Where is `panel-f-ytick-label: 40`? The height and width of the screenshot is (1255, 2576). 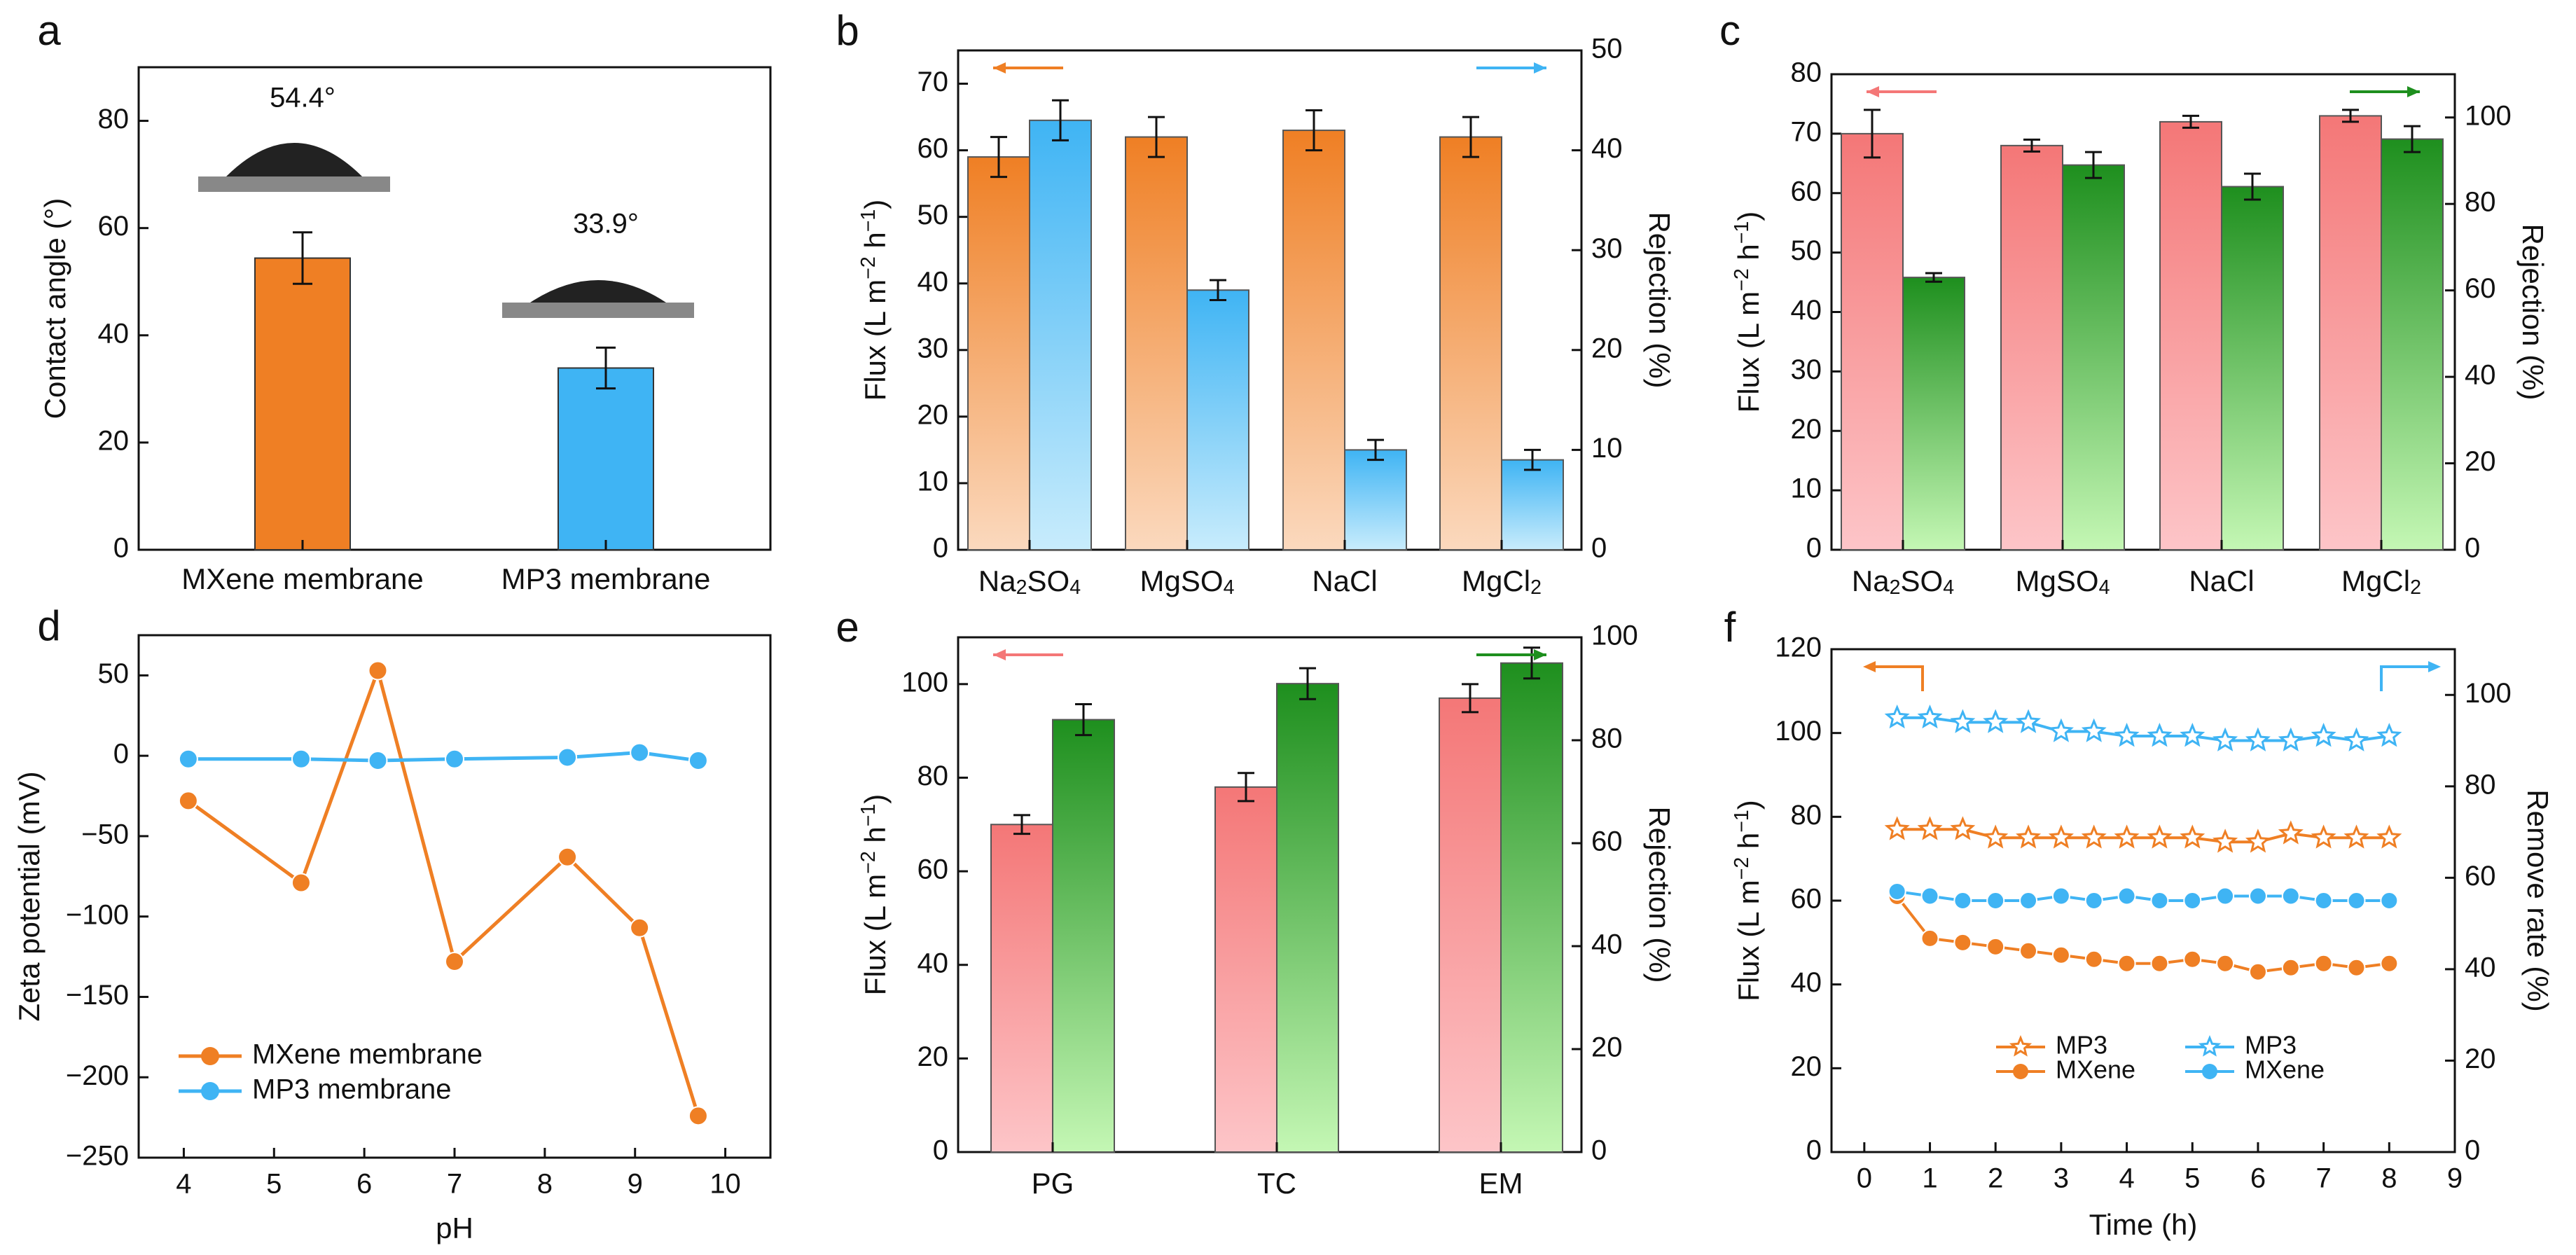
panel-f-ytick-label: 40 is located at coordinates (1807, 982).